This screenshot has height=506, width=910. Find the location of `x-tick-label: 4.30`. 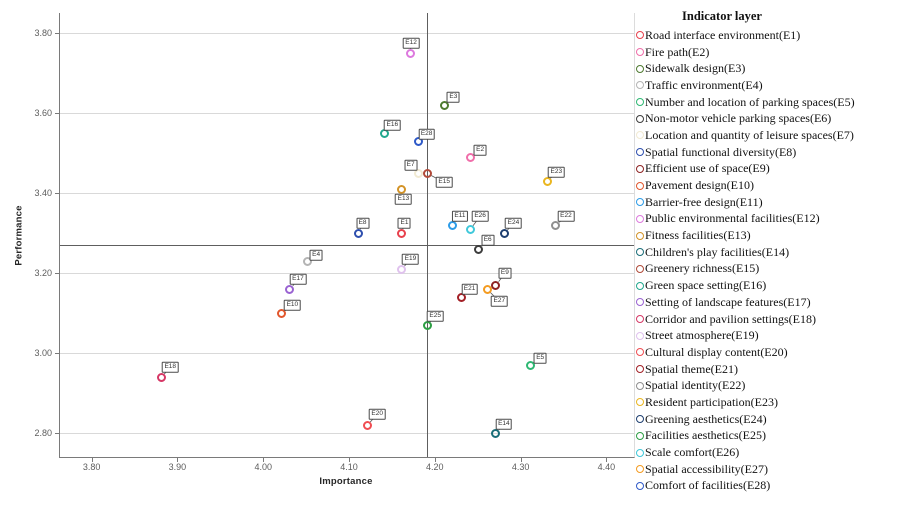

x-tick-label: 4.30 is located at coordinates (520, 467).